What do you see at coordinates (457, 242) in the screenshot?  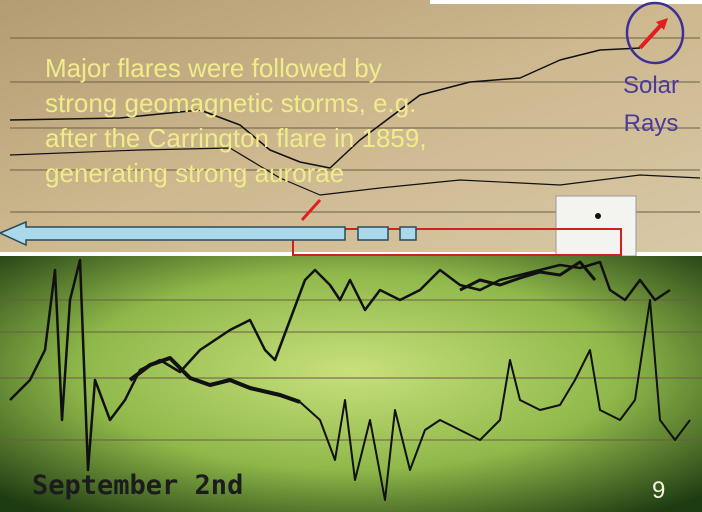 I see `highlight-box` at bounding box center [457, 242].